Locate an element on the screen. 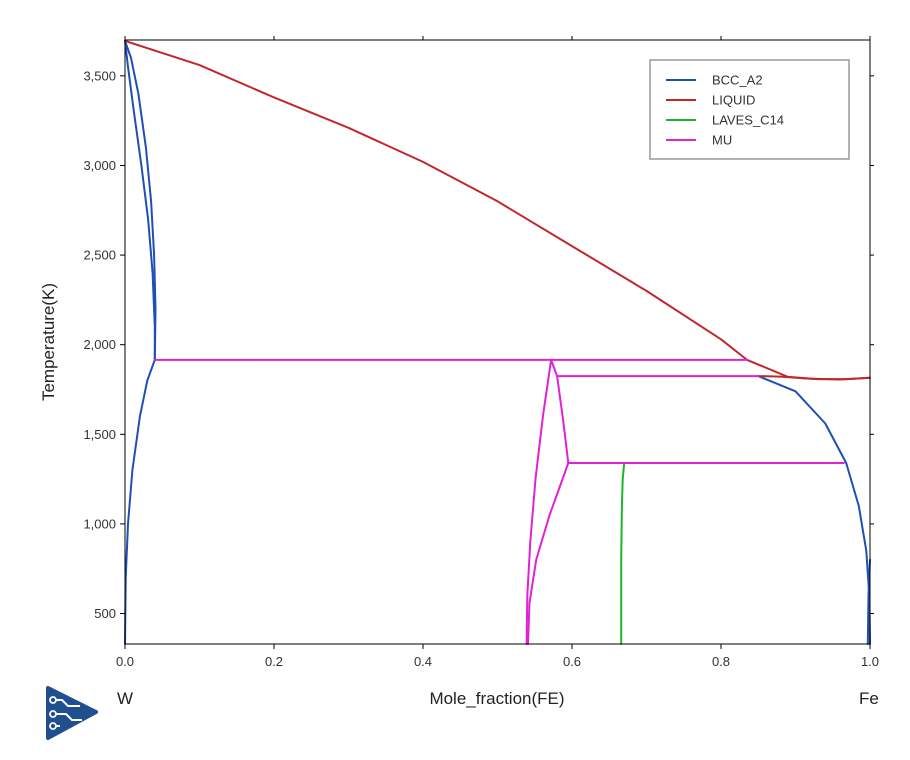 Image resolution: width=910 pixels, height=760 pixels. app-logo-icon is located at coordinates (72, 713).